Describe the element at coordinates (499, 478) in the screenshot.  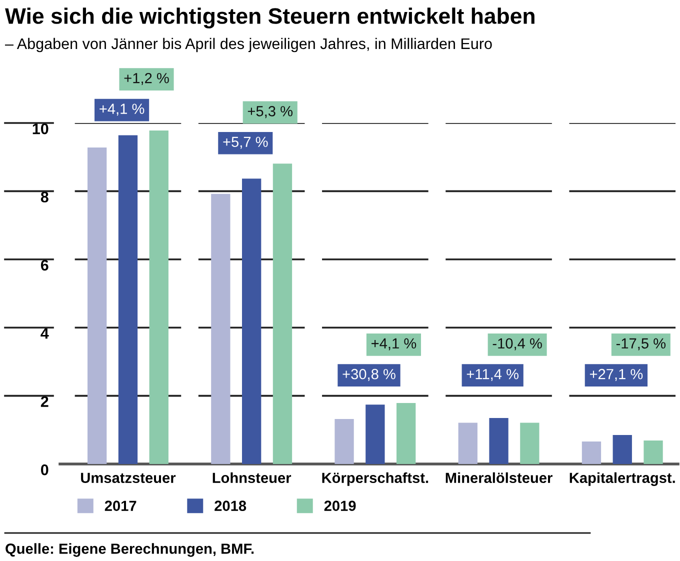
I see `x-tick-label: Mineralölsteuer` at that location.